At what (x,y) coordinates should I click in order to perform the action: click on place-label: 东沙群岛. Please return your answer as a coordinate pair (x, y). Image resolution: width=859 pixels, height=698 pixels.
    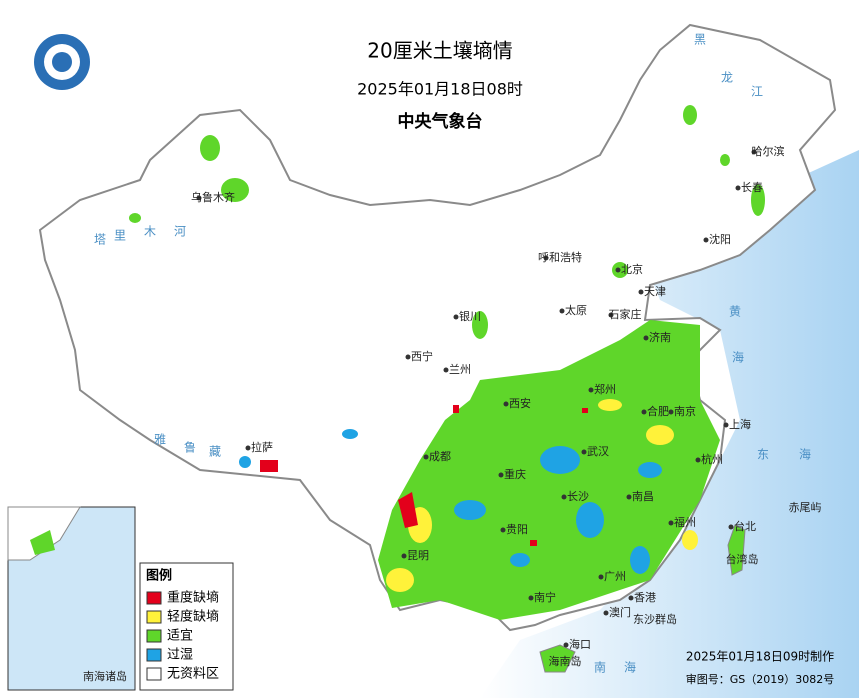
    Looking at the image, I should click on (655, 619).